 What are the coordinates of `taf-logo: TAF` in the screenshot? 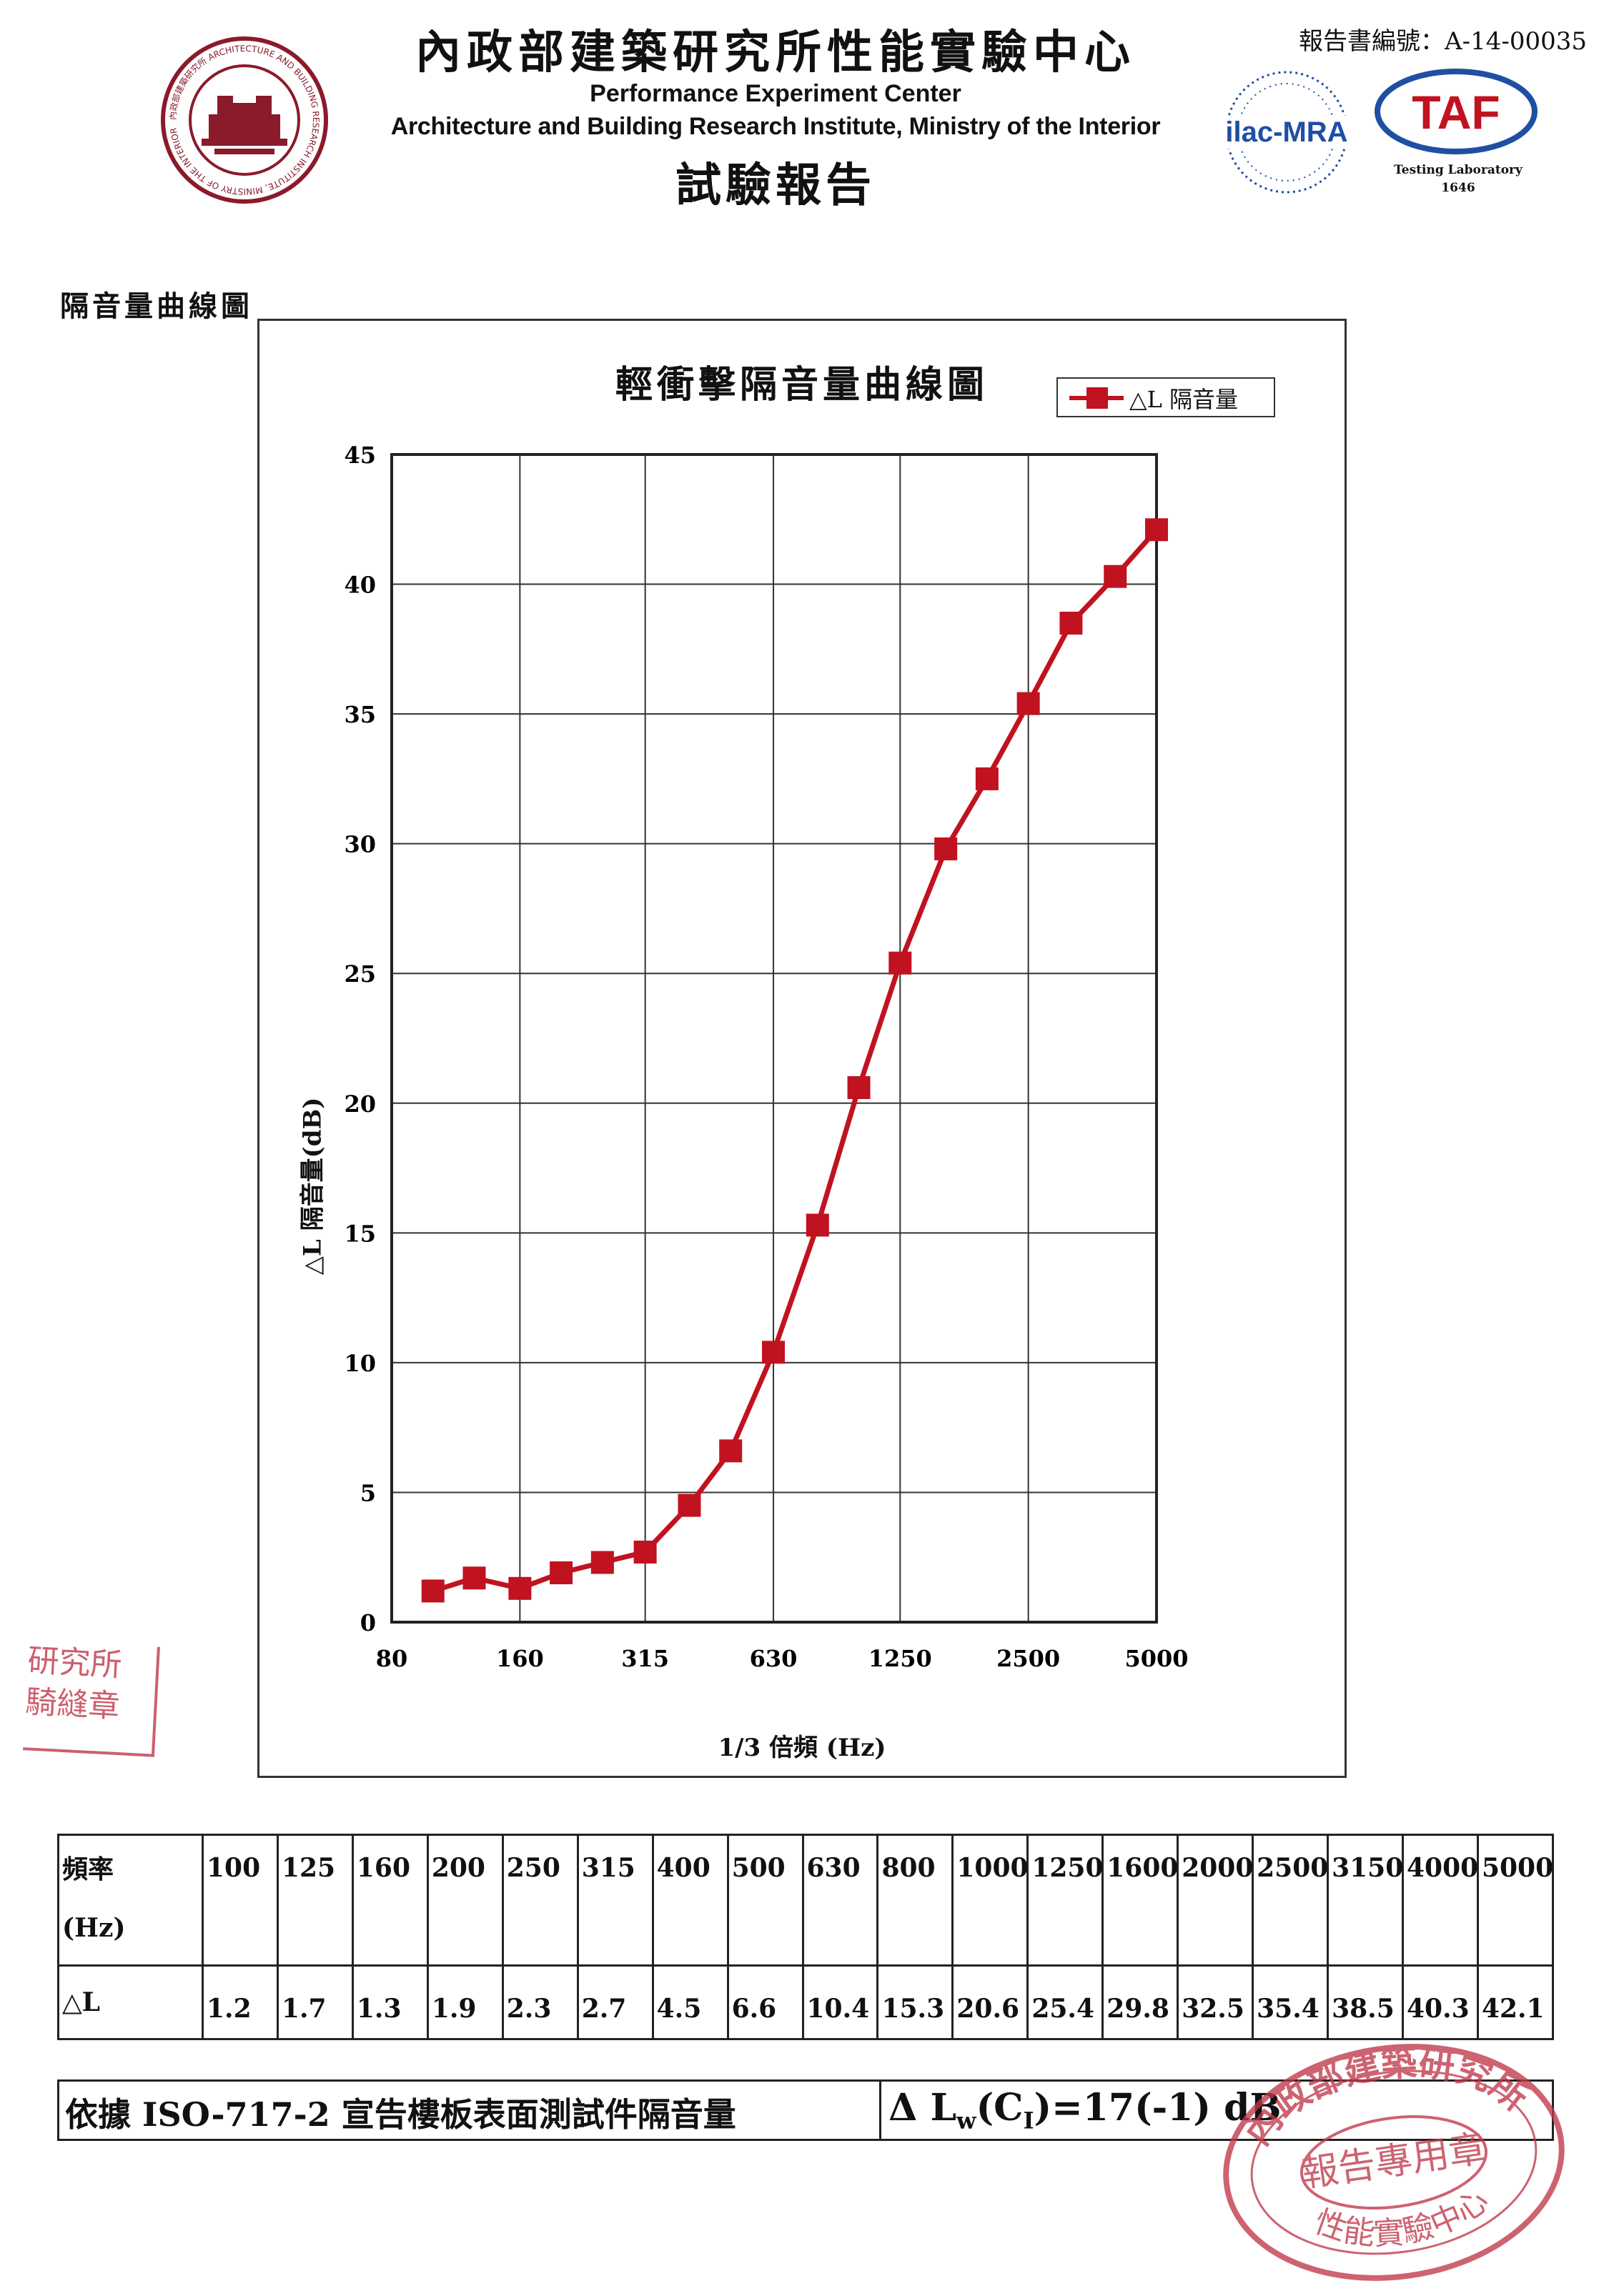 It's located at (1456, 112).